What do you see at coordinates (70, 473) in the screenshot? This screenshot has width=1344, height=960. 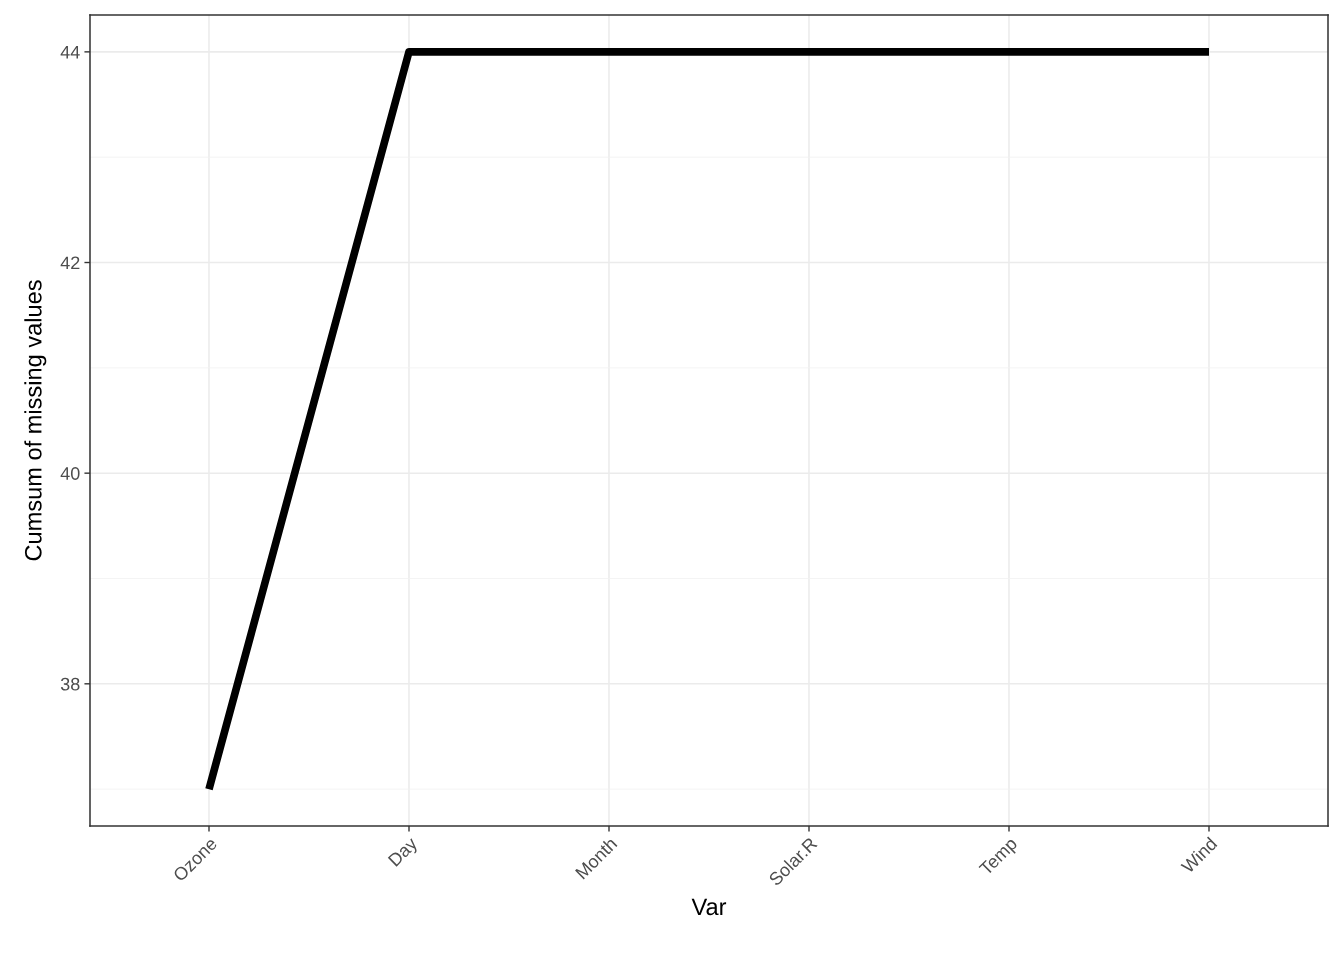 I see `y-tick-label: 40` at bounding box center [70, 473].